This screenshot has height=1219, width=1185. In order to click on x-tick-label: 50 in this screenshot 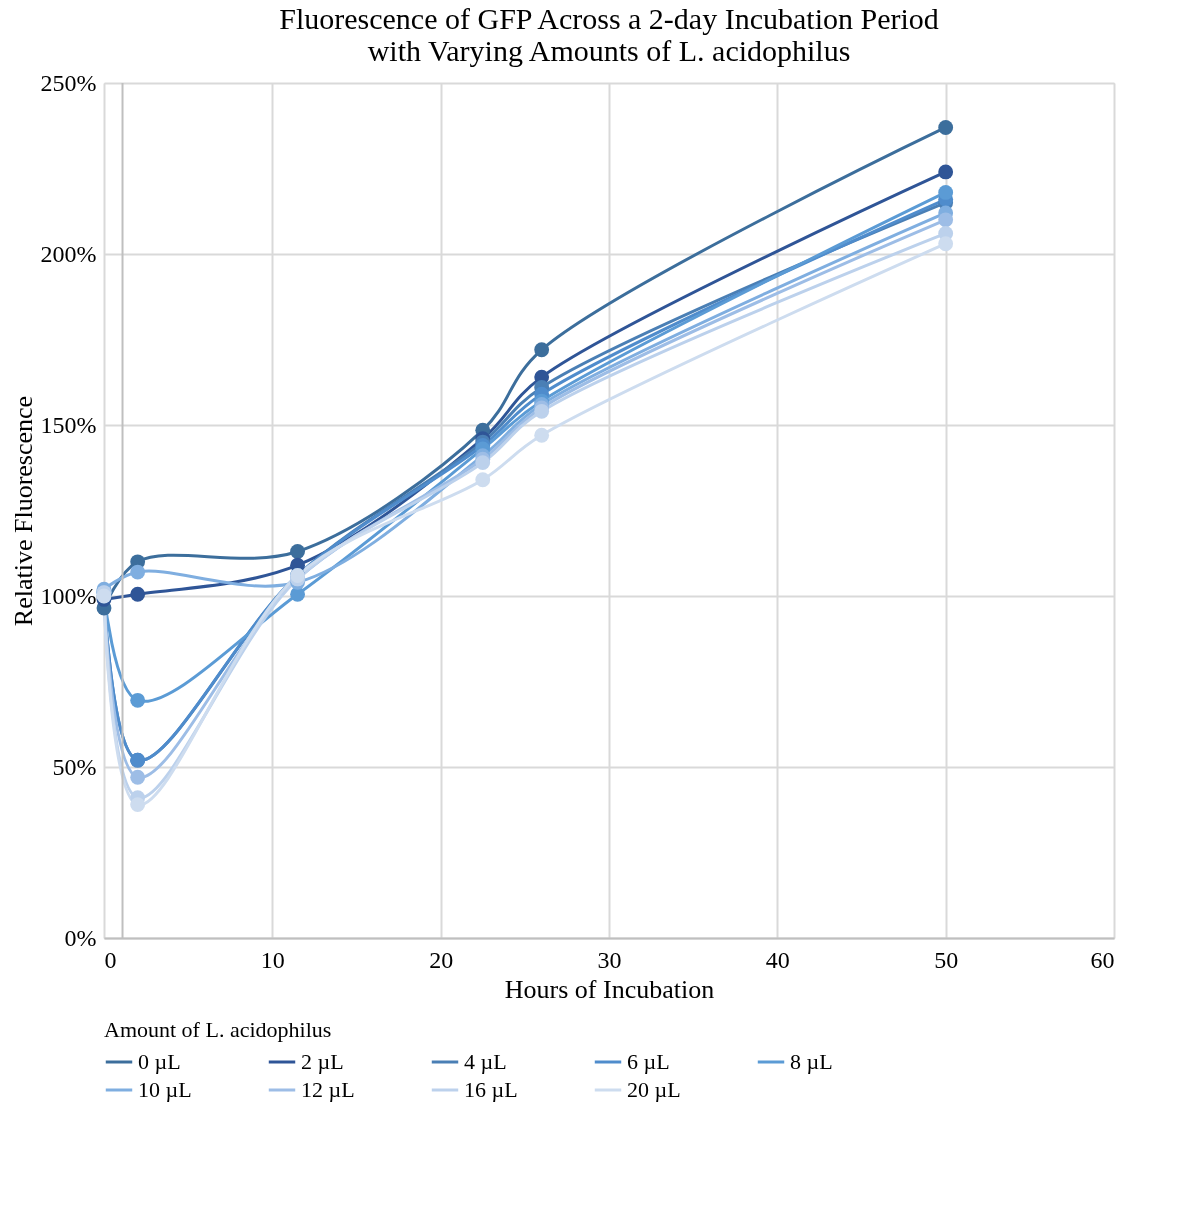, I will do `click(946, 959)`.